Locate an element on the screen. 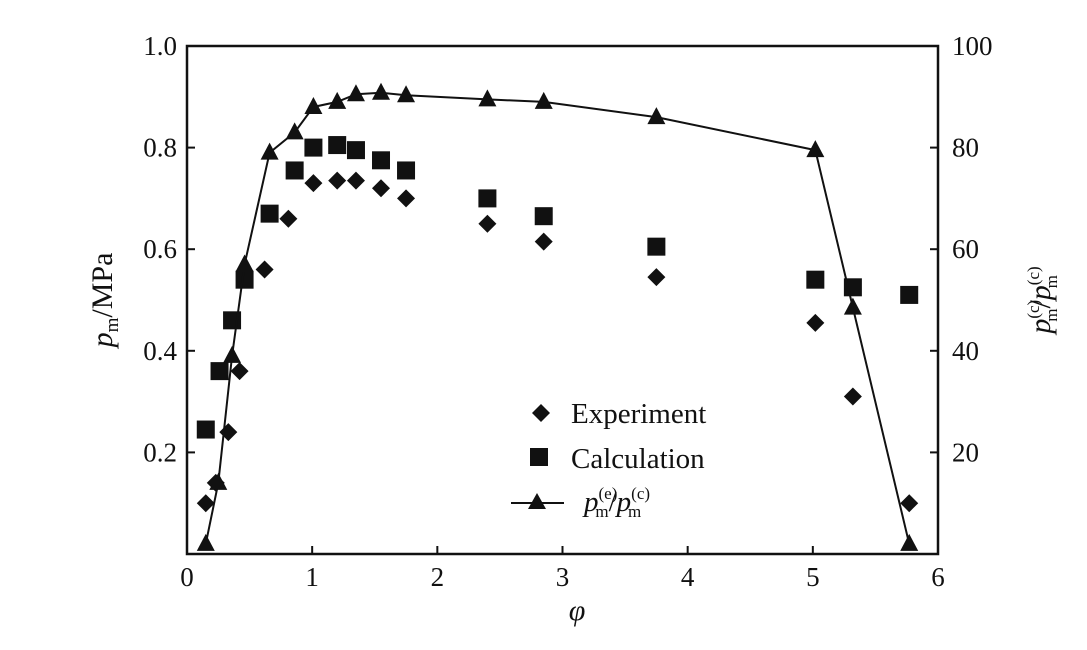 The width and height of the screenshot is (1087, 650). legend-ratio-label: p(e) m/p(c) m is located at coordinates (616, 502).